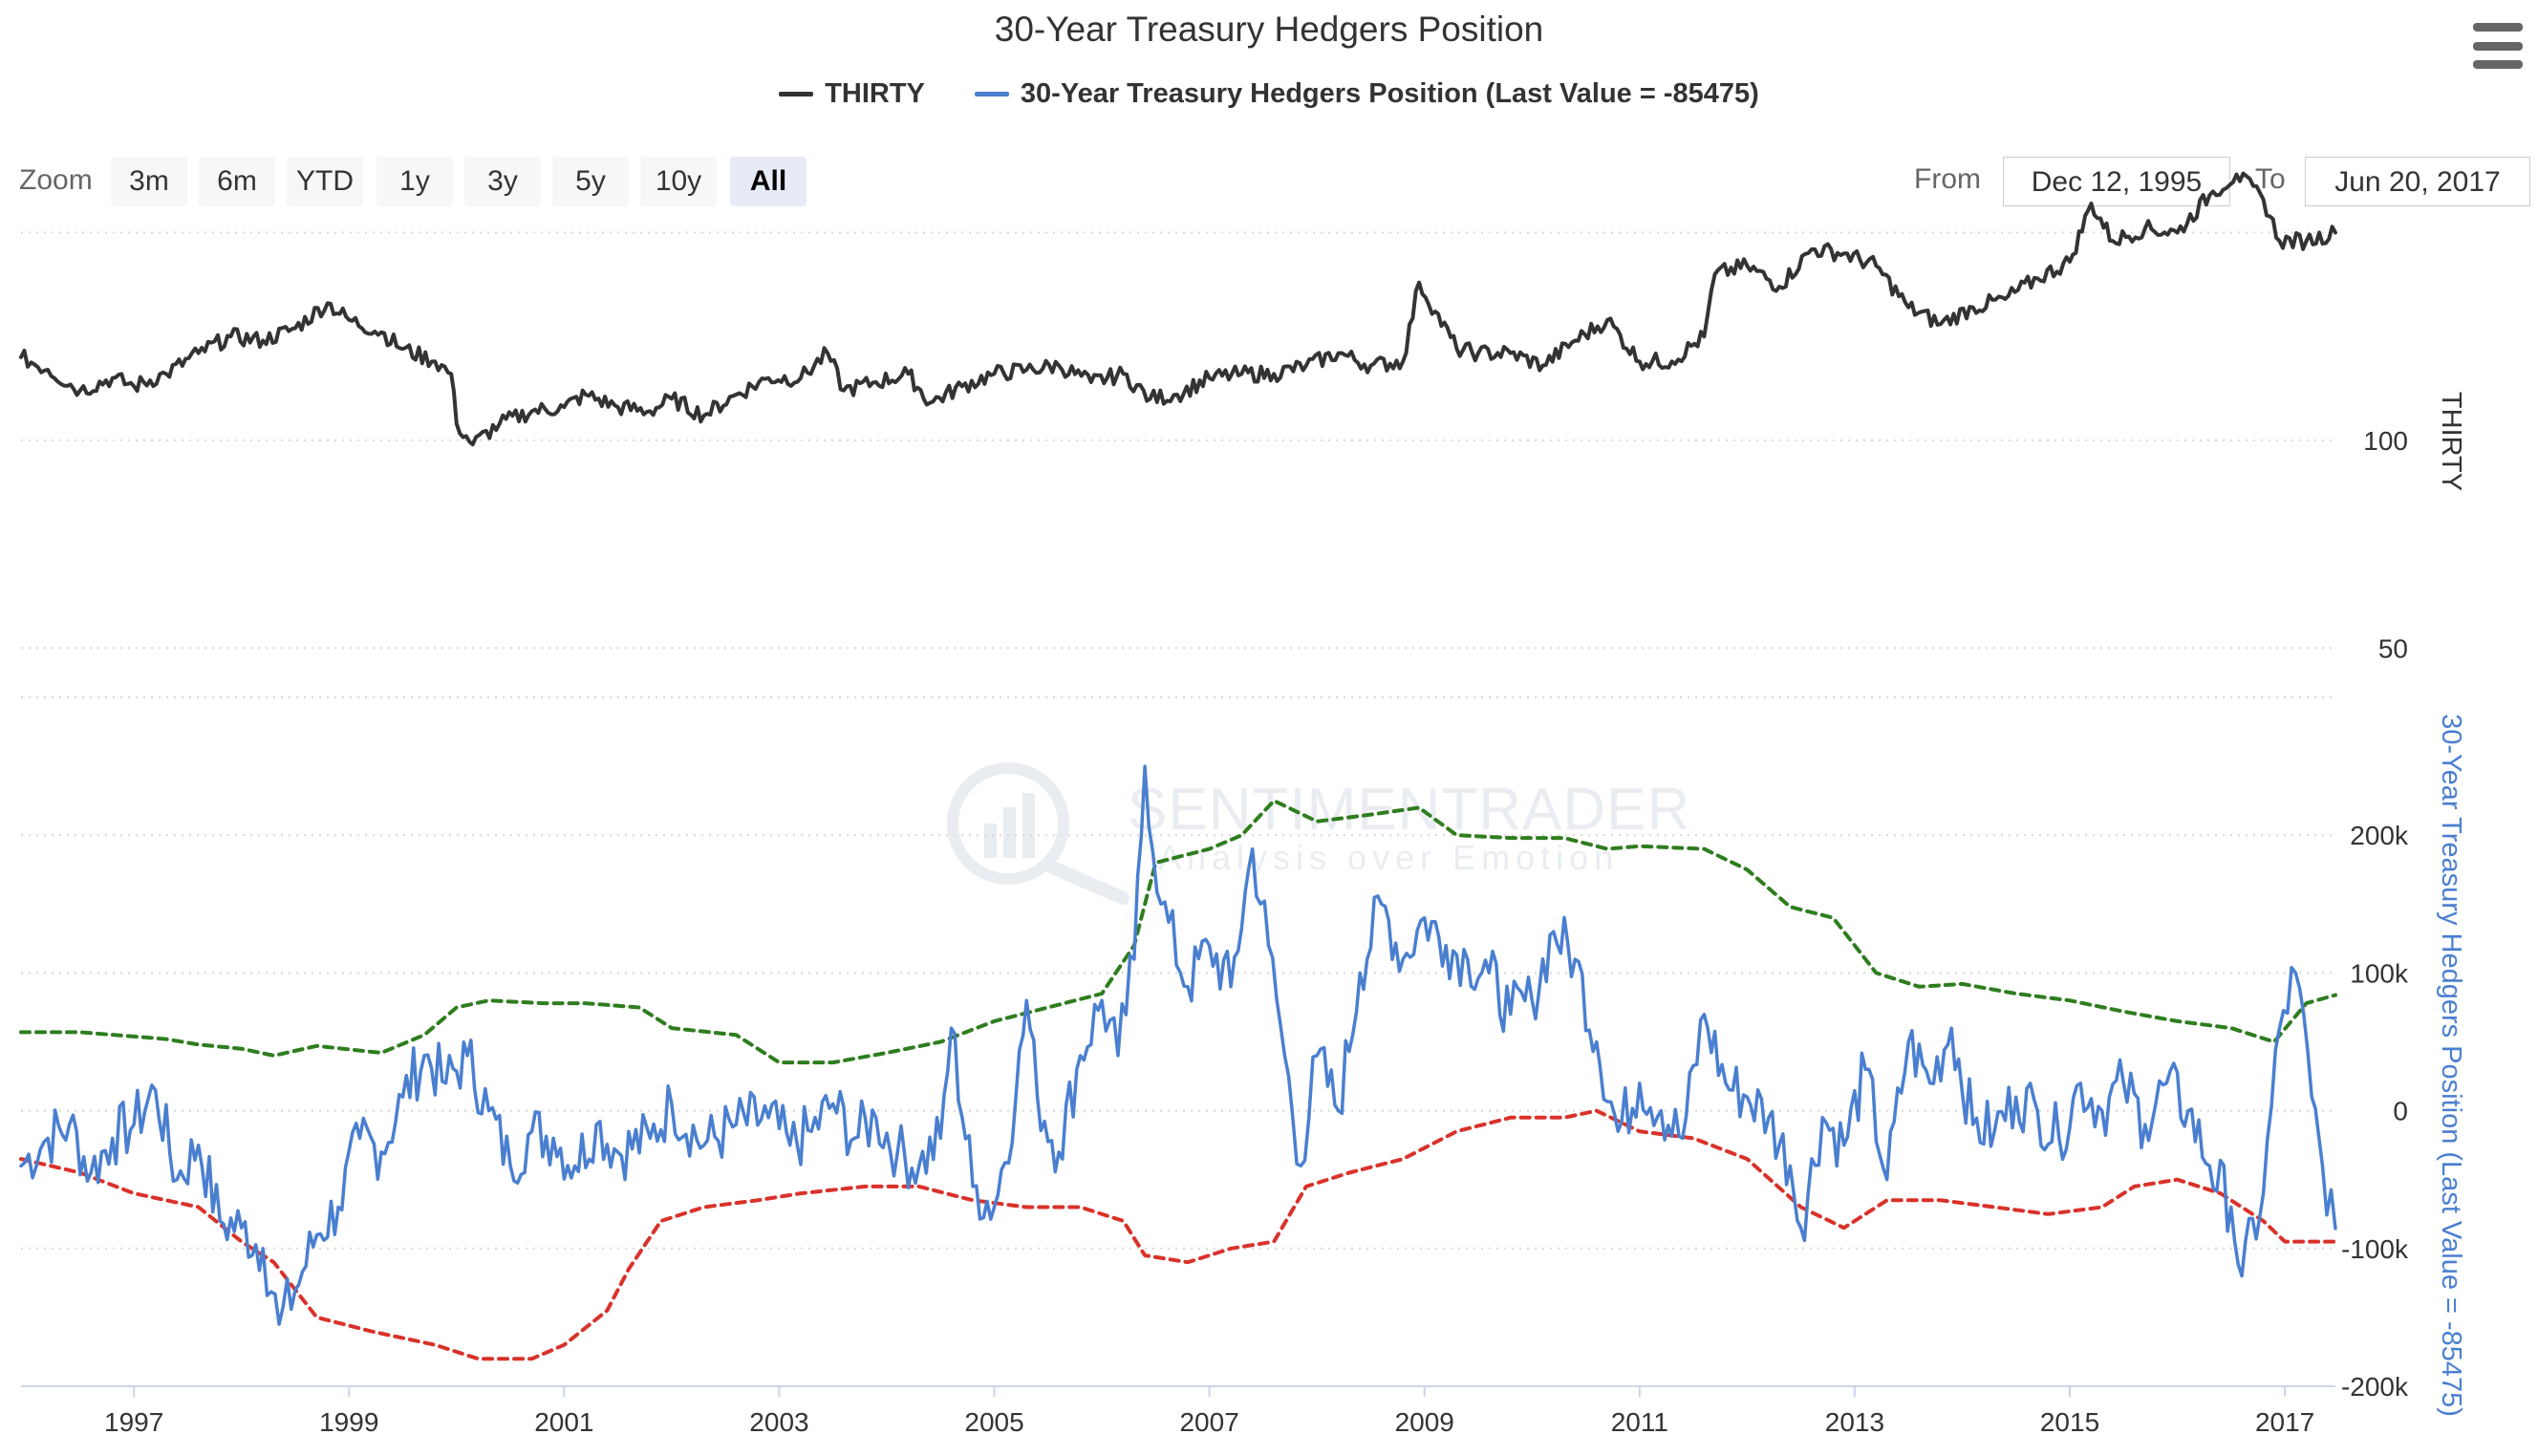 This screenshot has height=1456, width=2538. Describe the element at coordinates (2379, 973) in the screenshot. I see `y-tick-label: 100k` at that location.